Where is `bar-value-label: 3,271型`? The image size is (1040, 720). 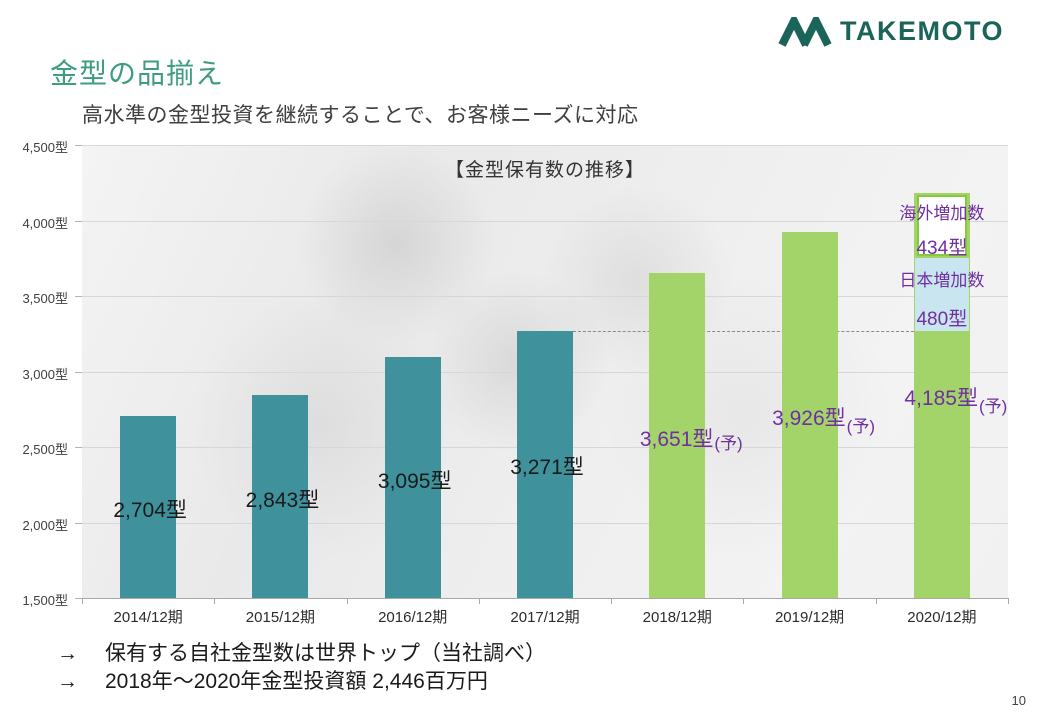 bar-value-label: 3,271型 is located at coordinates (547, 466).